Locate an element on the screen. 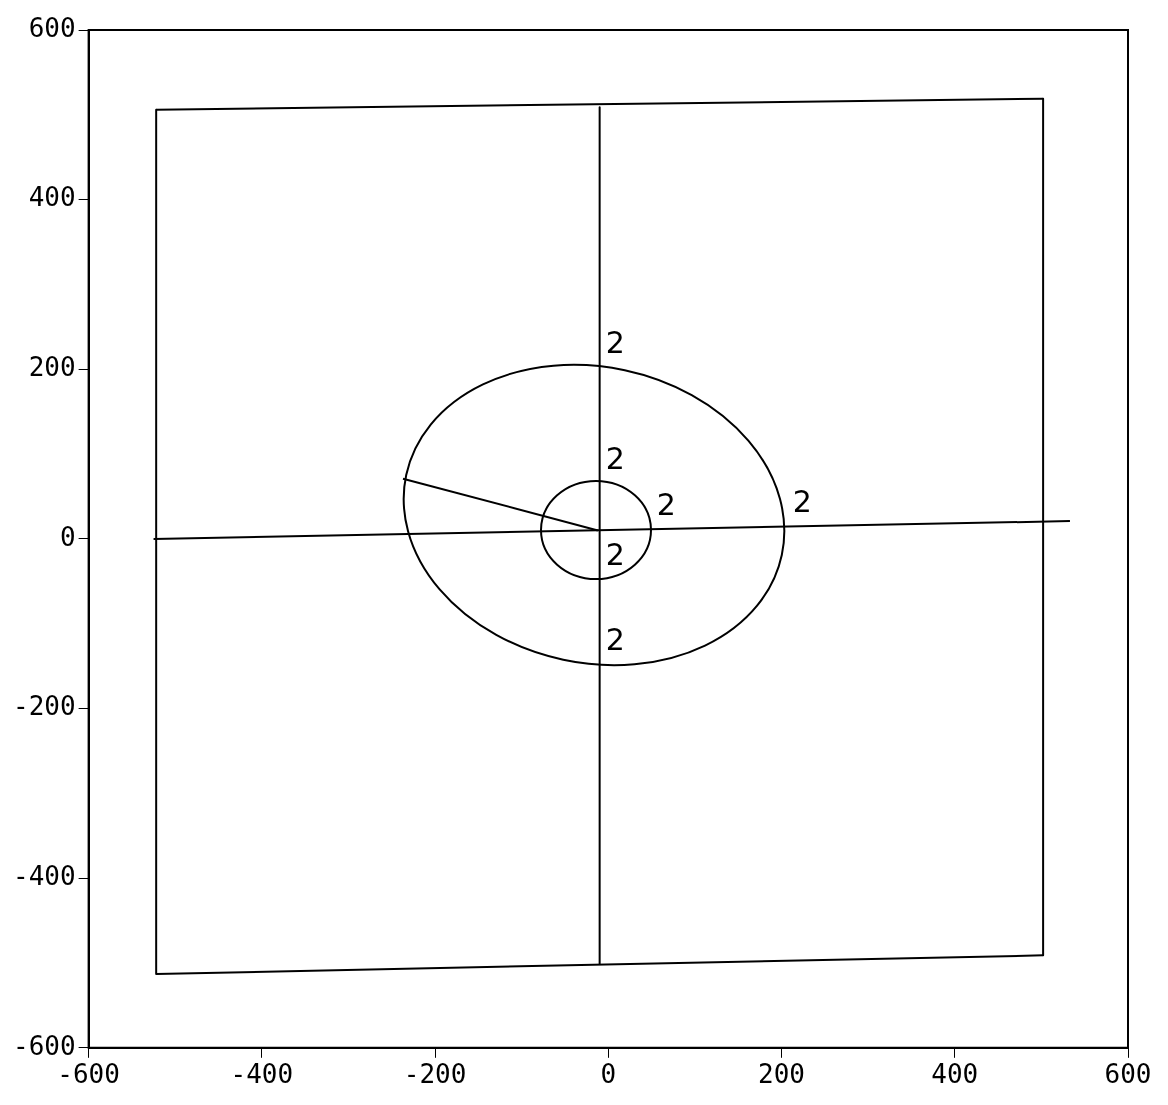  y-tick-label: -200 is located at coordinates (44, 706).